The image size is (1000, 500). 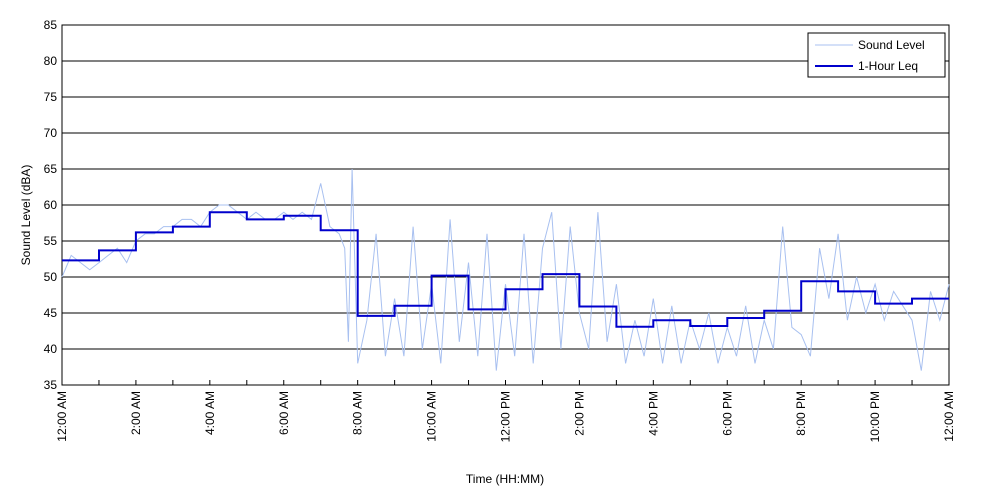 What do you see at coordinates (579, 413) in the screenshot?
I see `x-tick-label: 2:00 PM` at bounding box center [579, 413].